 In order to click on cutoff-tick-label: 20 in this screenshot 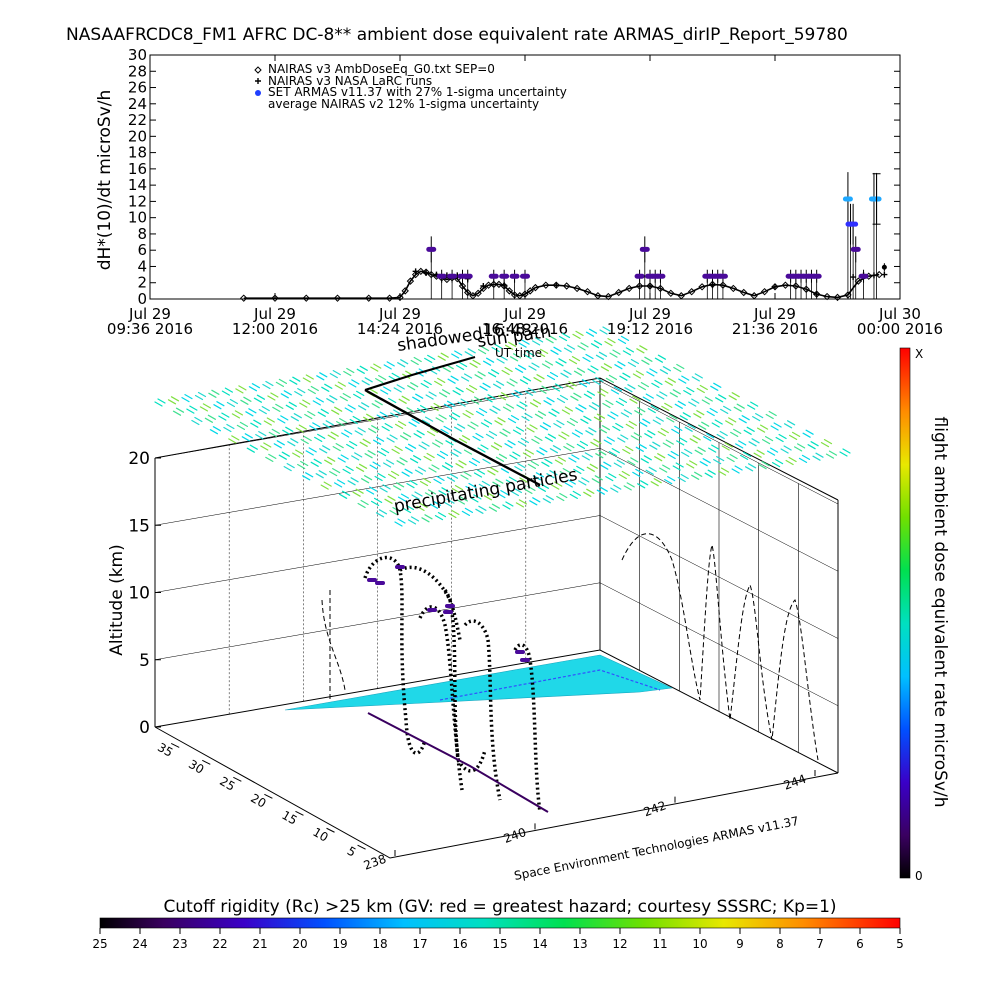, I will do `click(299, 944)`.